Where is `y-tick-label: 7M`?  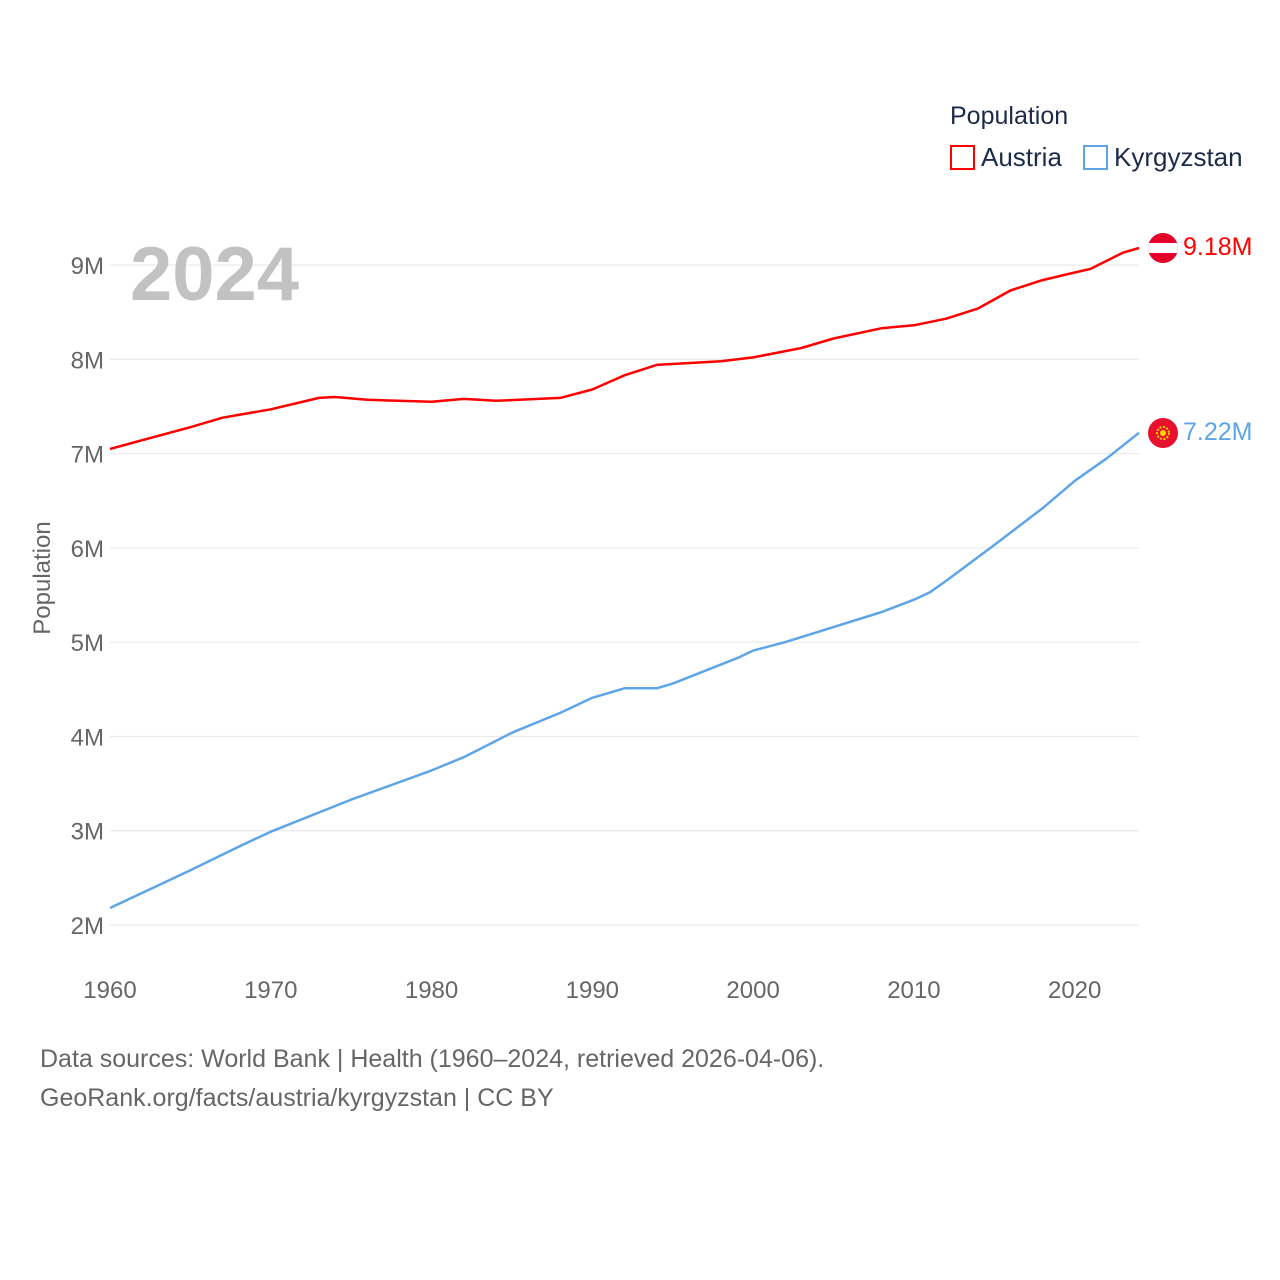
y-tick-label: 7M is located at coordinates (87, 455).